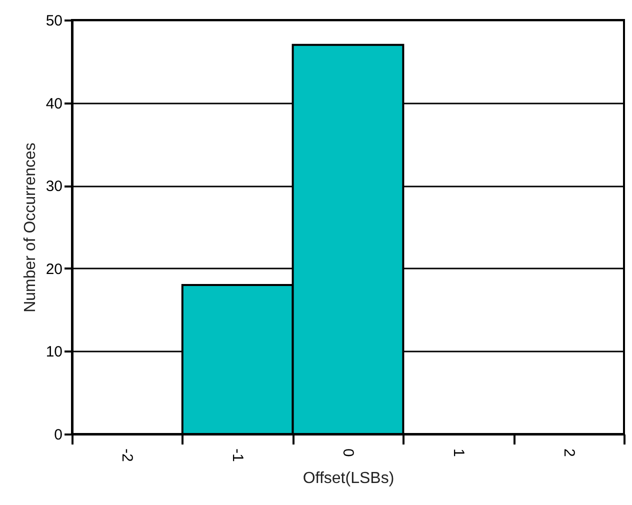 The image size is (632, 505). I want to click on x-tick-label: 1, so click(458, 452).